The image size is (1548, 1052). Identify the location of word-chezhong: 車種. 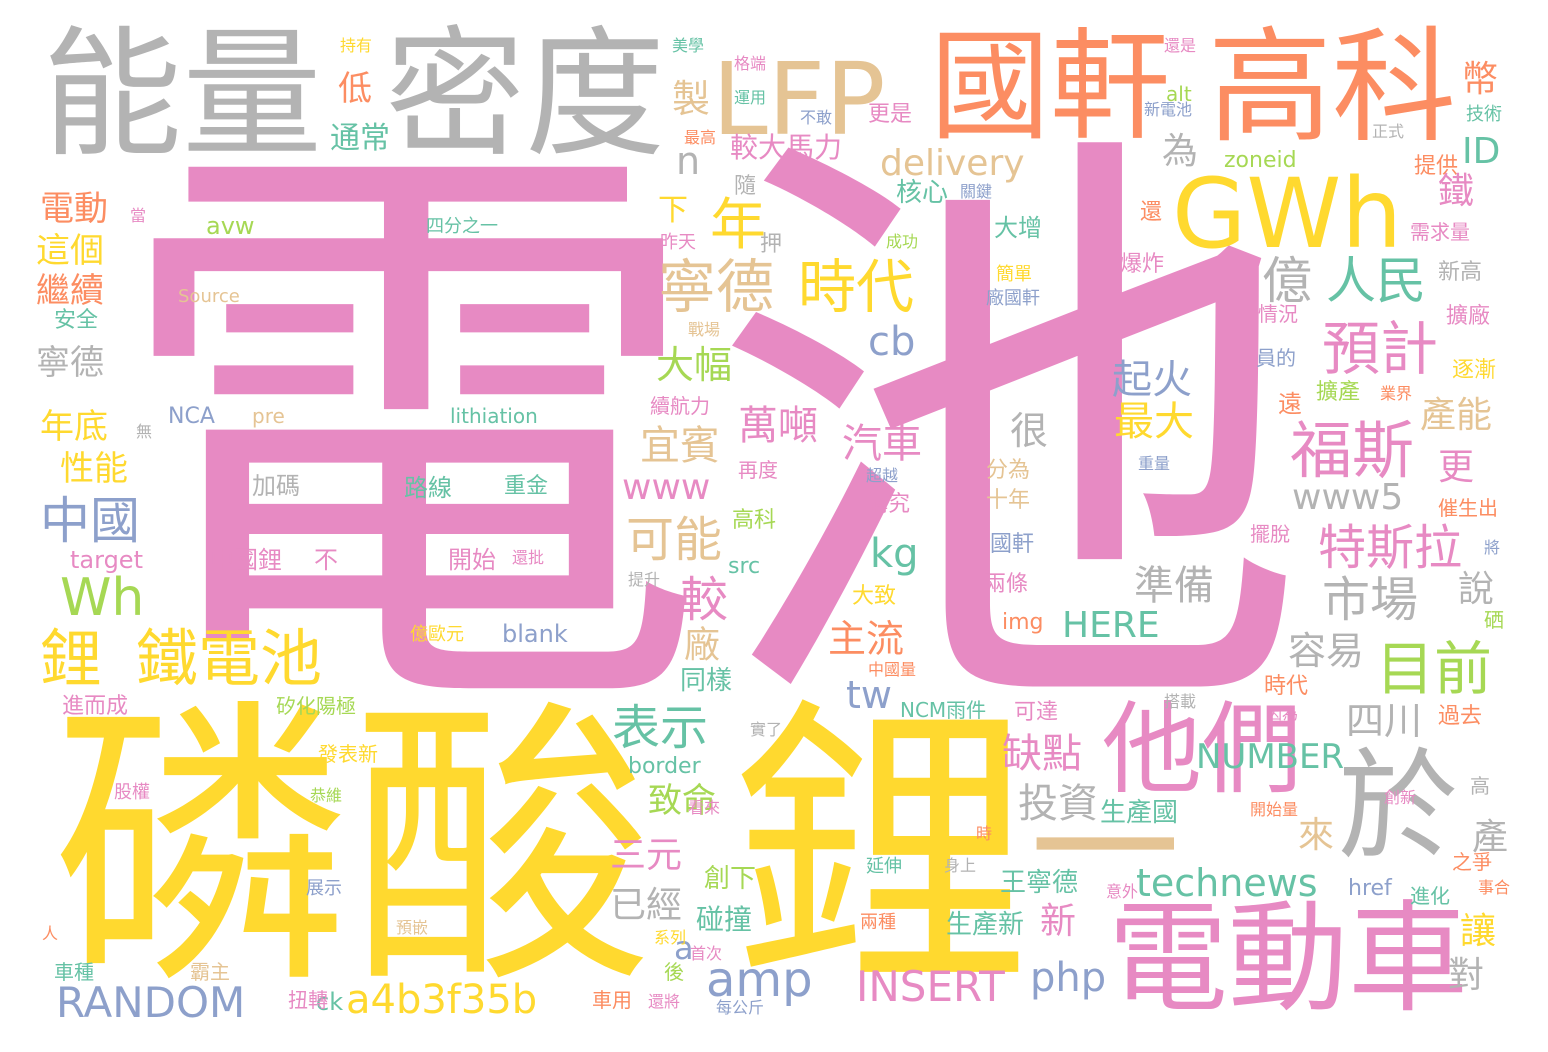
(74, 972).